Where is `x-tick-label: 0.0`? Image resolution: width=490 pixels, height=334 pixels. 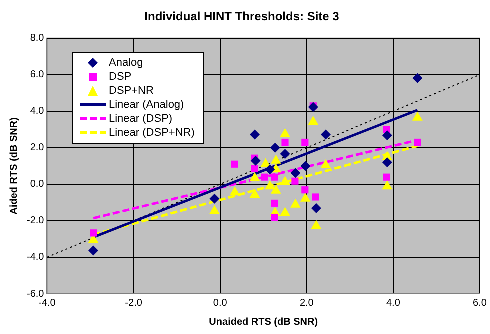
x-tick-label: 0.0 is located at coordinates (220, 303).